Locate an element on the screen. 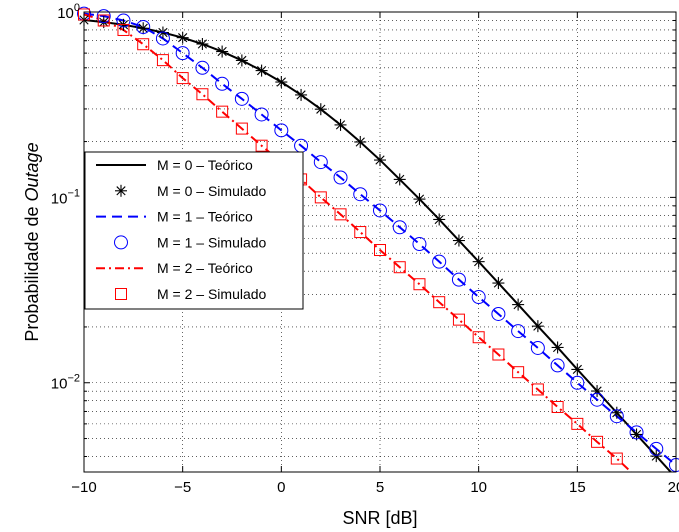 This screenshot has height=532, width=679. x-tick-label: 10 is located at coordinates (478, 487).